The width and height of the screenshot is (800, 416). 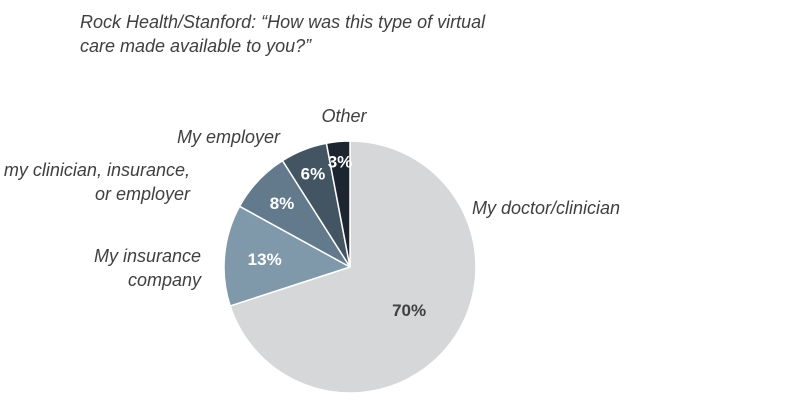 I want to click on category-label-line: or employer, so click(x=143, y=194).